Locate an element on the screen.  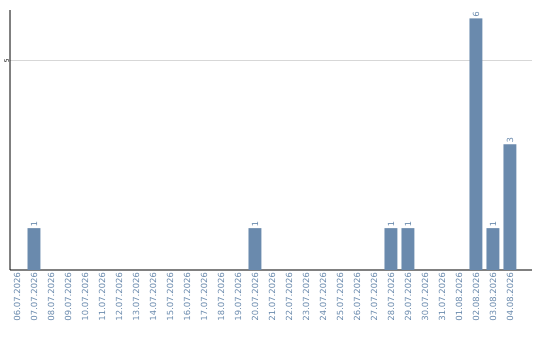
x-tick-label: 24.07.2026 is located at coordinates (323, 296).